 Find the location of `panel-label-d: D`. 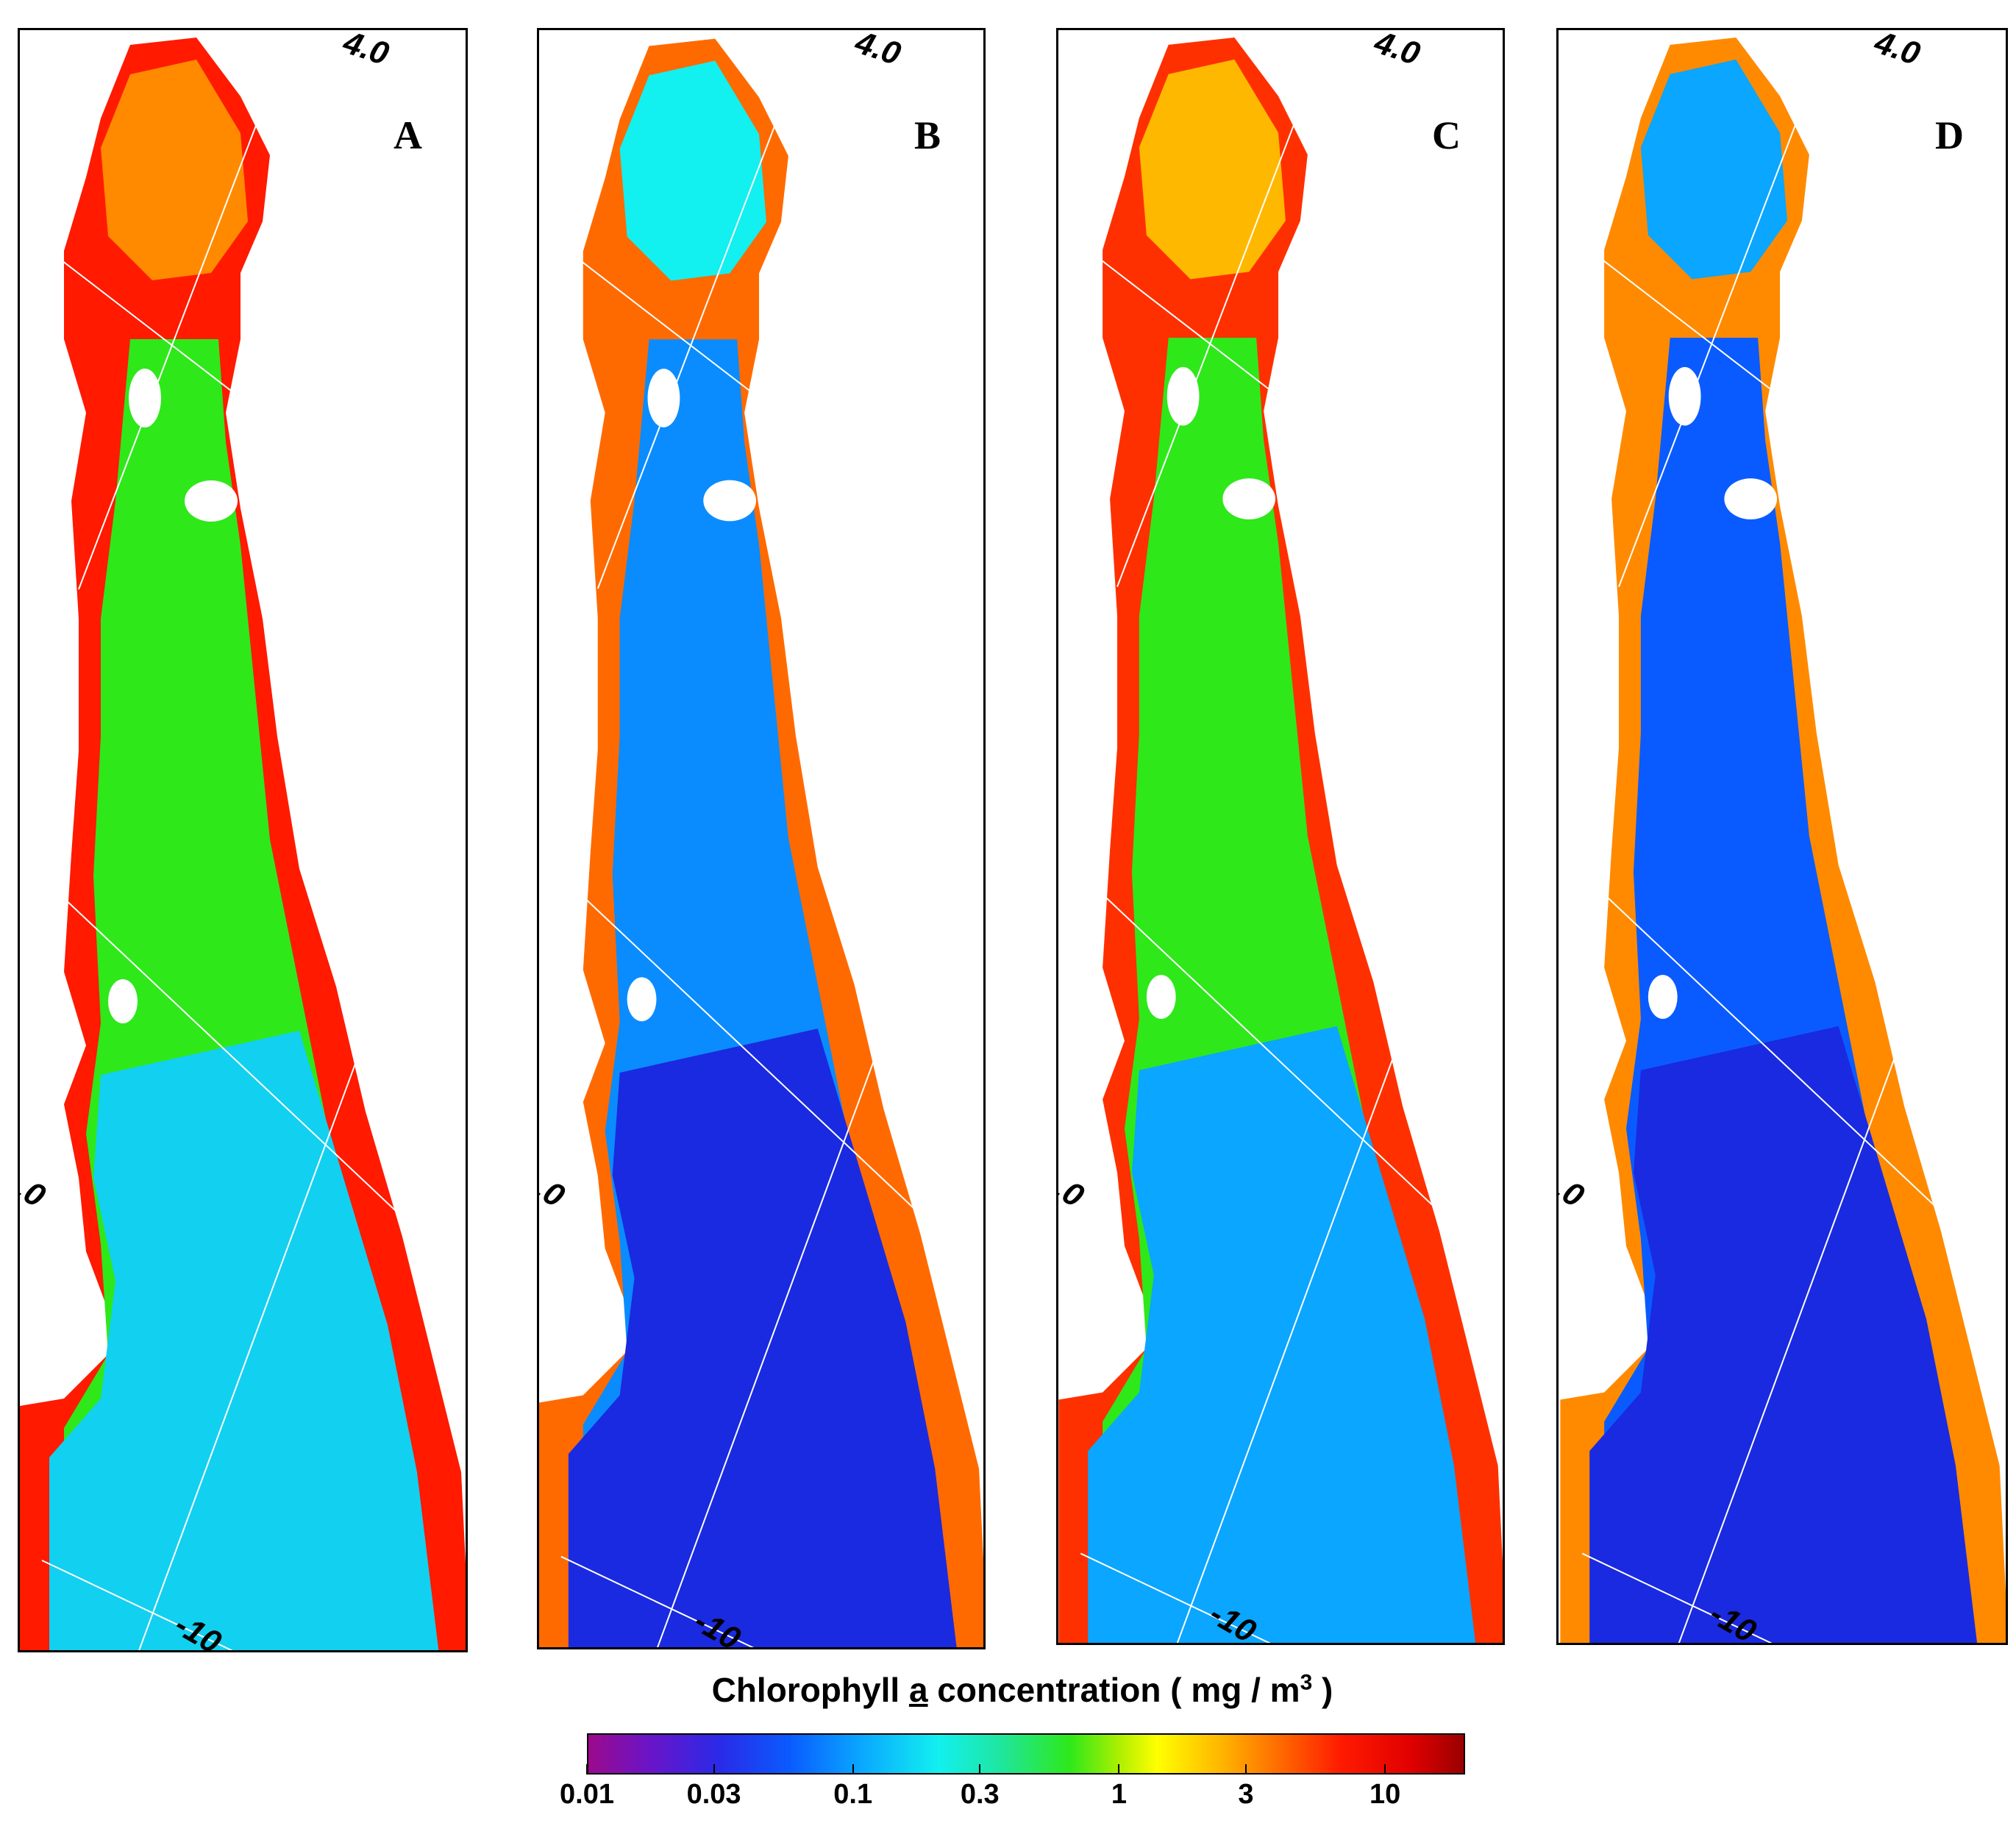

panel-label-d: D is located at coordinates (1949, 135).